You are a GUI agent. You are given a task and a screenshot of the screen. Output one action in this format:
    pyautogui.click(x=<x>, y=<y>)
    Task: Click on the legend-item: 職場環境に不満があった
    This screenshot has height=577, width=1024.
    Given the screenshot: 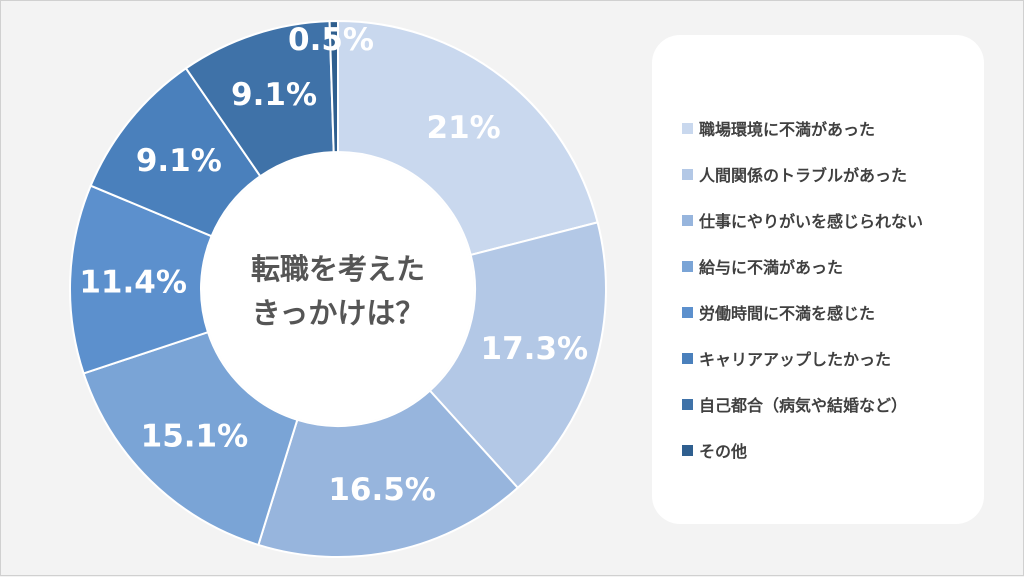 What is the action you would take?
    pyautogui.click(x=802, y=128)
    